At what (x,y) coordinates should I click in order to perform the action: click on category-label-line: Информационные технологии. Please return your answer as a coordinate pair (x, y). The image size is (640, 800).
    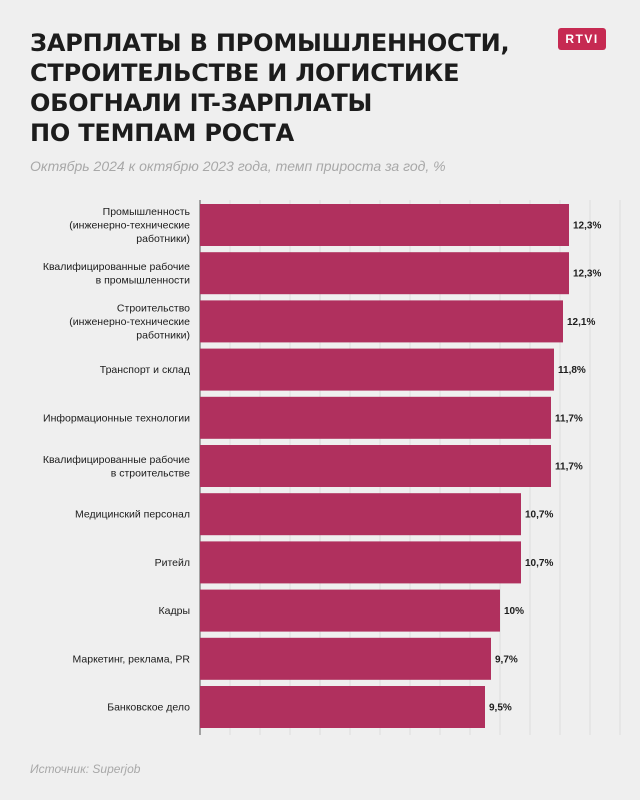
    Looking at the image, I should click on (116, 418).